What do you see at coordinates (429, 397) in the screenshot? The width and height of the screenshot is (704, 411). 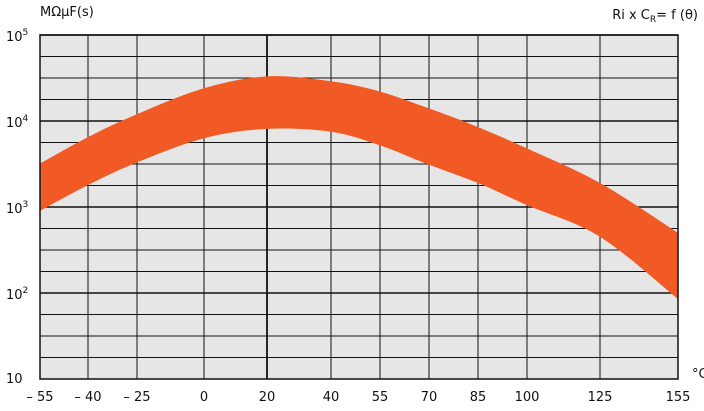 I see `x-tick-label: 70` at bounding box center [429, 397].